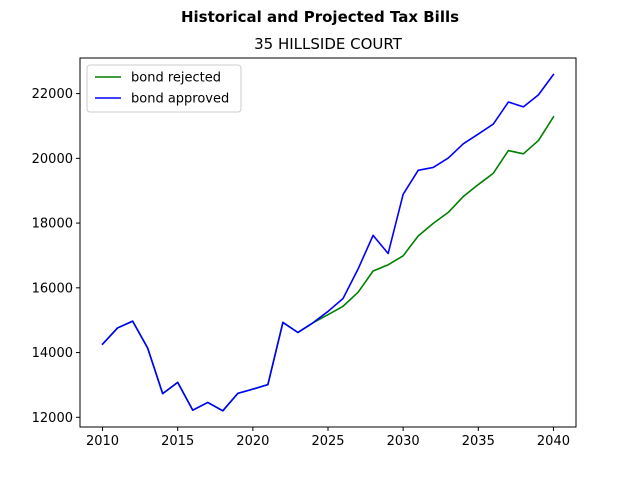 This screenshot has width=640, height=480. I want to click on x-tick-label: 2025, so click(327, 441).